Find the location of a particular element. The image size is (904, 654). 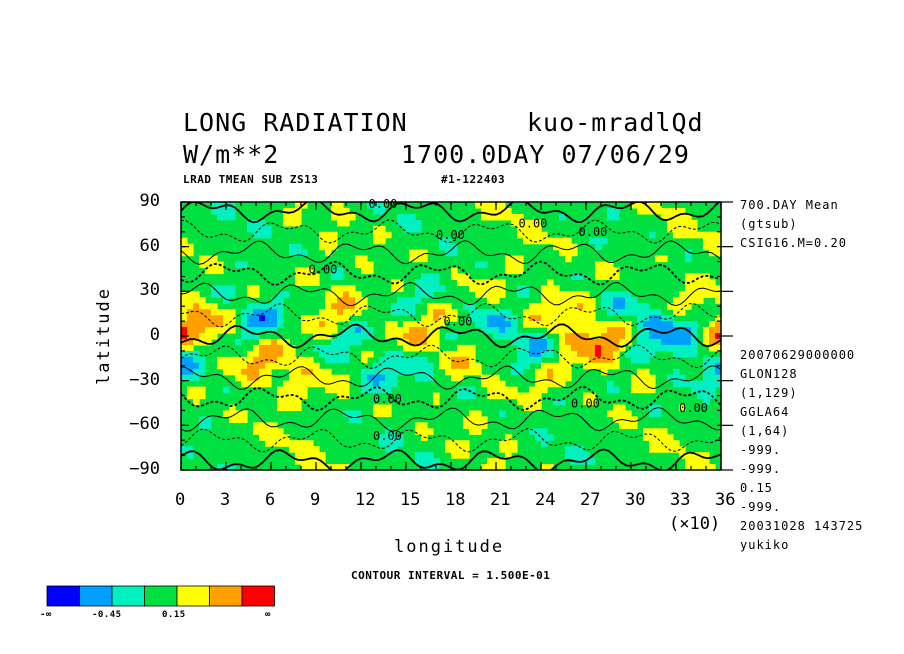

y-tick-label: 0 is located at coordinates (154, 335).